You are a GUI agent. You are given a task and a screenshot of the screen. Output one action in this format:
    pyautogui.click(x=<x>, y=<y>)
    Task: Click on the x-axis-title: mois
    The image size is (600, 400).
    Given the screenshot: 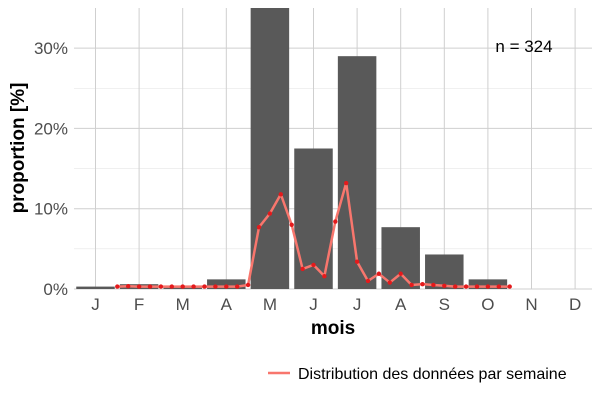 What is the action you would take?
    pyautogui.click(x=333, y=328)
    